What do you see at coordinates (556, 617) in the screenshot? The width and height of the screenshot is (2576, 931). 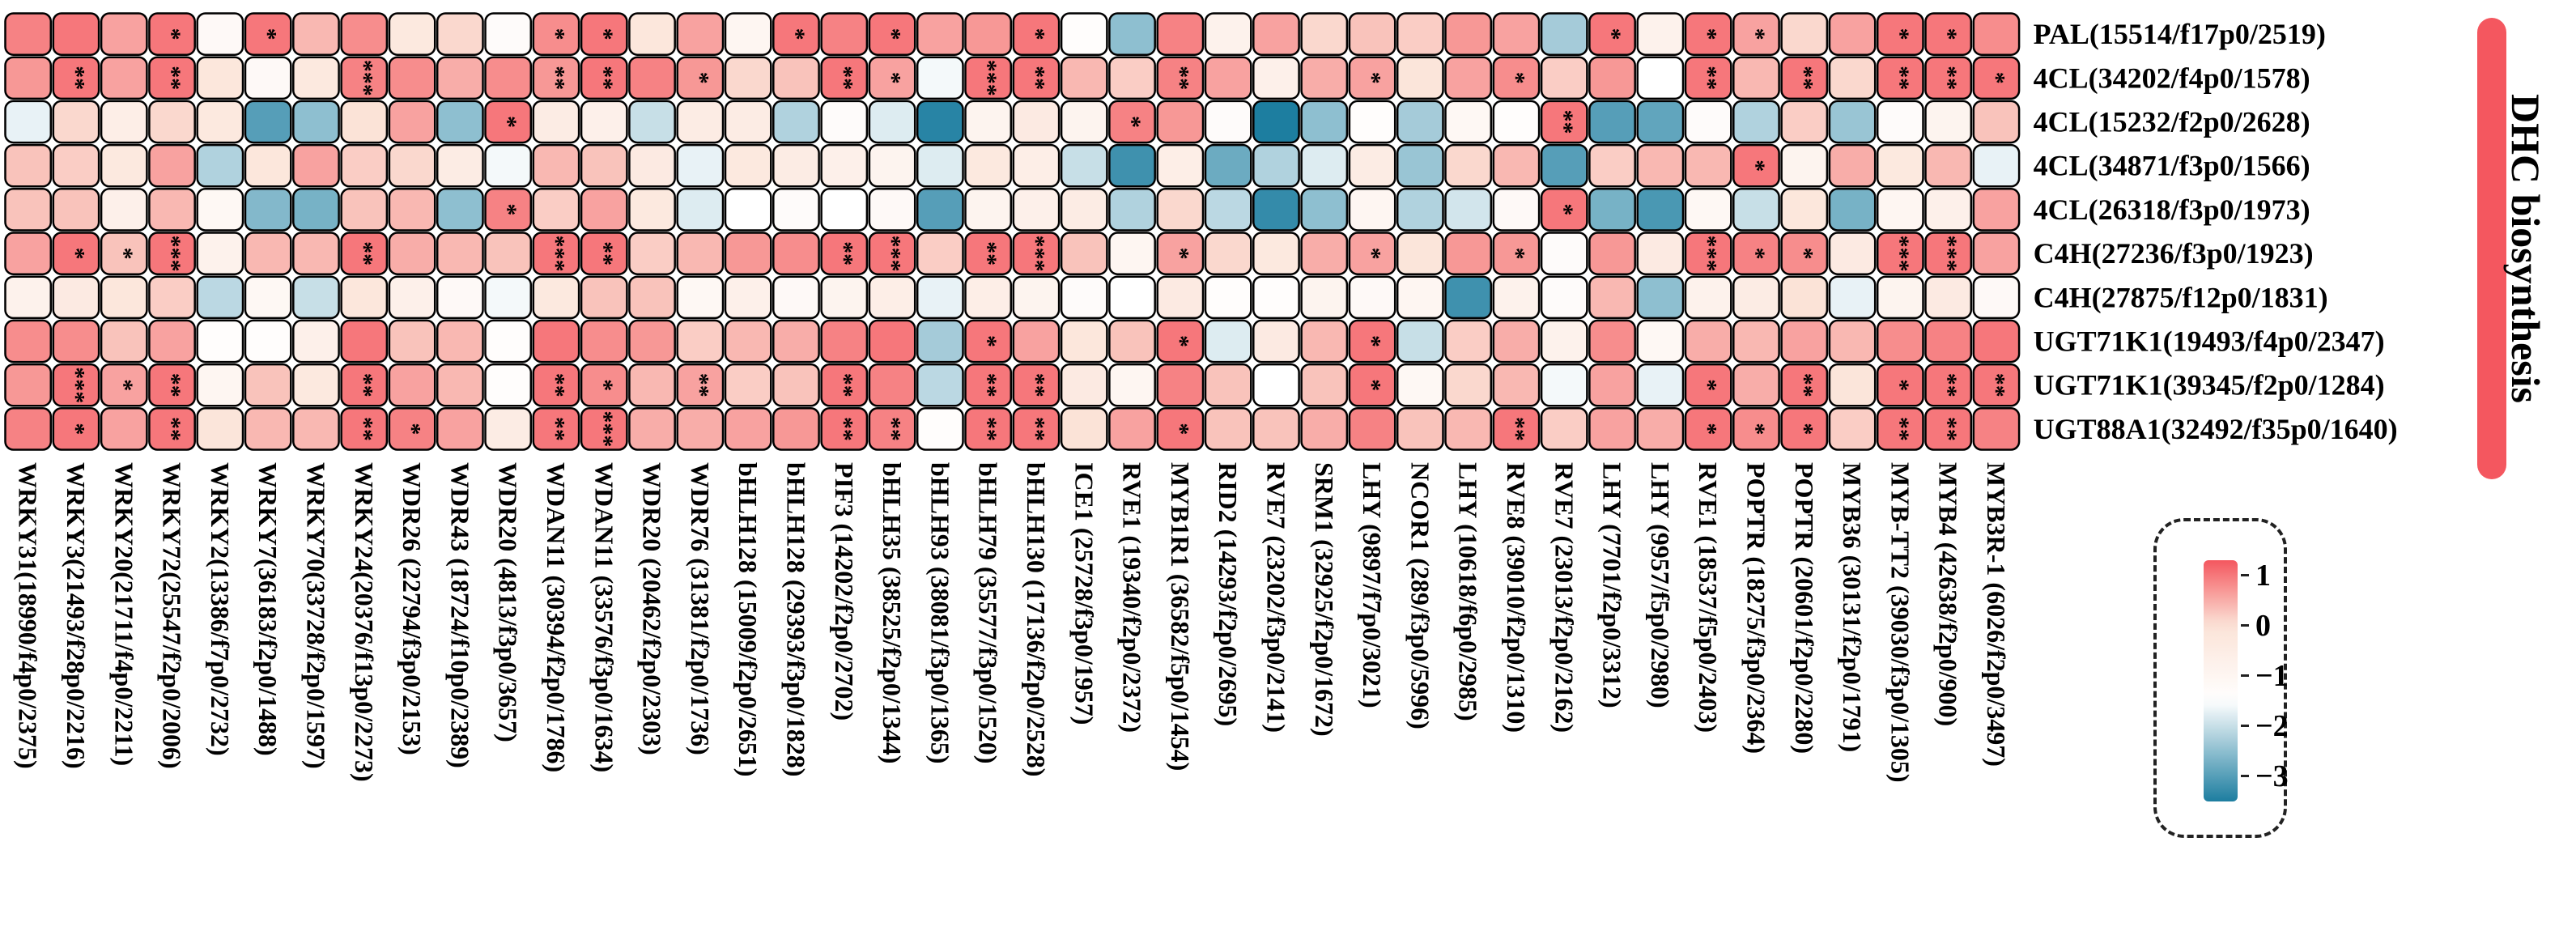 I see `column-label: WDAN11 (30394/f2p0/1786)` at bounding box center [556, 617].